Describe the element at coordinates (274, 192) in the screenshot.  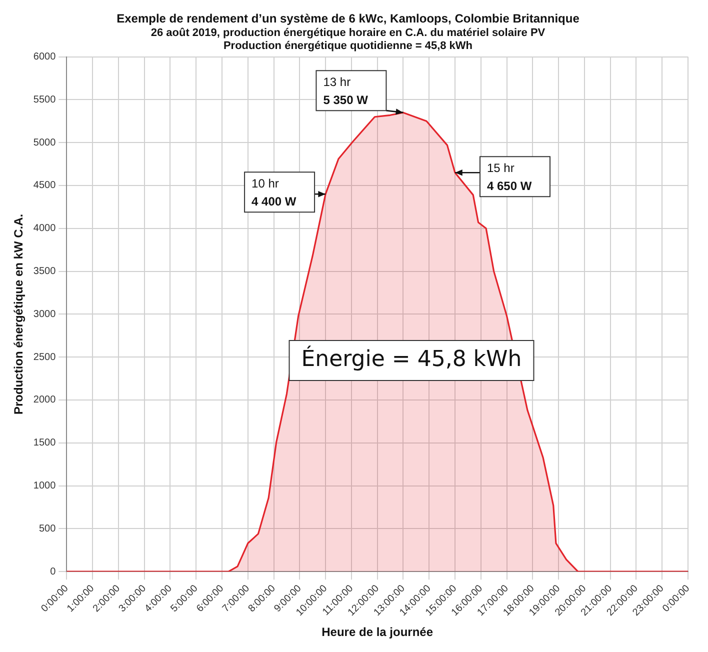
I see `annotation: 10 hr 4 400 W` at that location.